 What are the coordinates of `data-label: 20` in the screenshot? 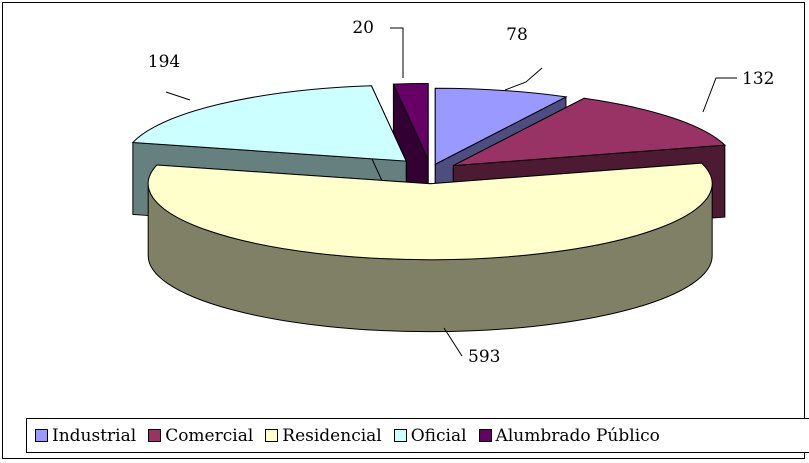 It's located at (363, 28).